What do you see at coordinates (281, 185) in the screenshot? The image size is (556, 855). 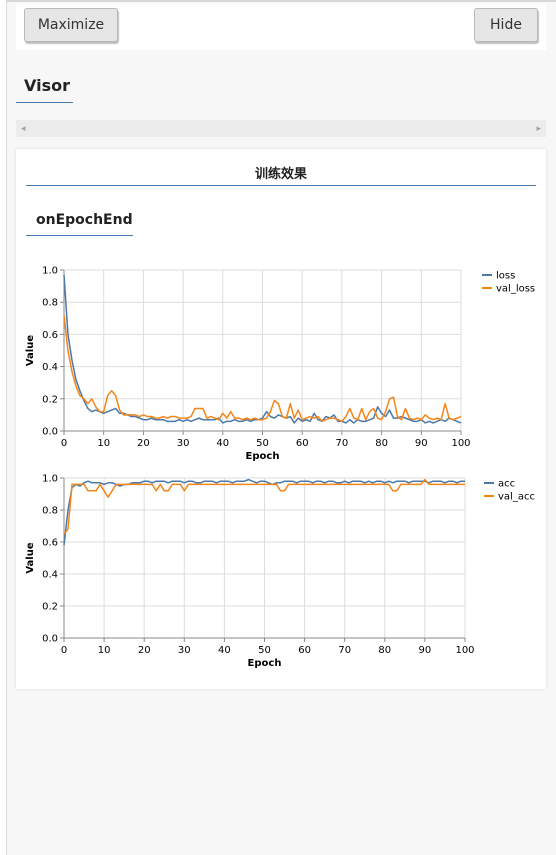 I see `panel-title-rule` at bounding box center [281, 185].